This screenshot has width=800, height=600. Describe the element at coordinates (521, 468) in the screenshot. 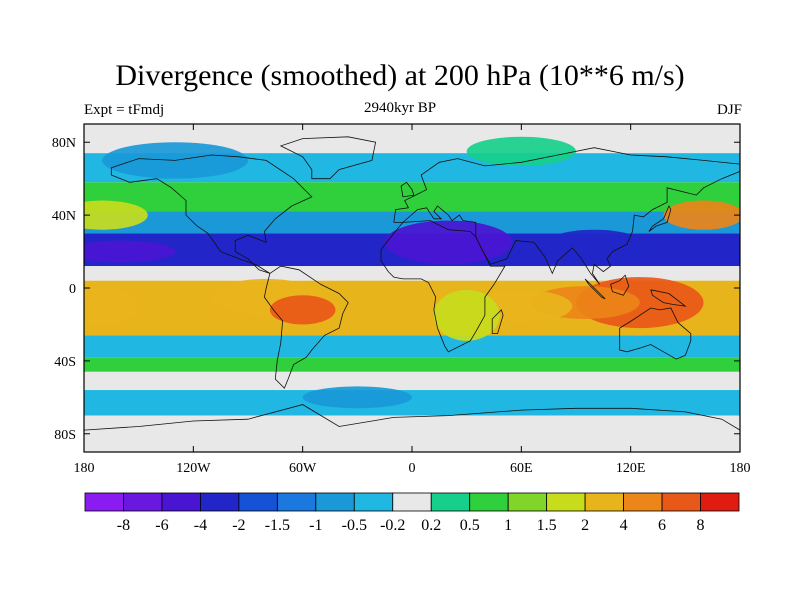

I see `x-tick-label: 60E` at that location.